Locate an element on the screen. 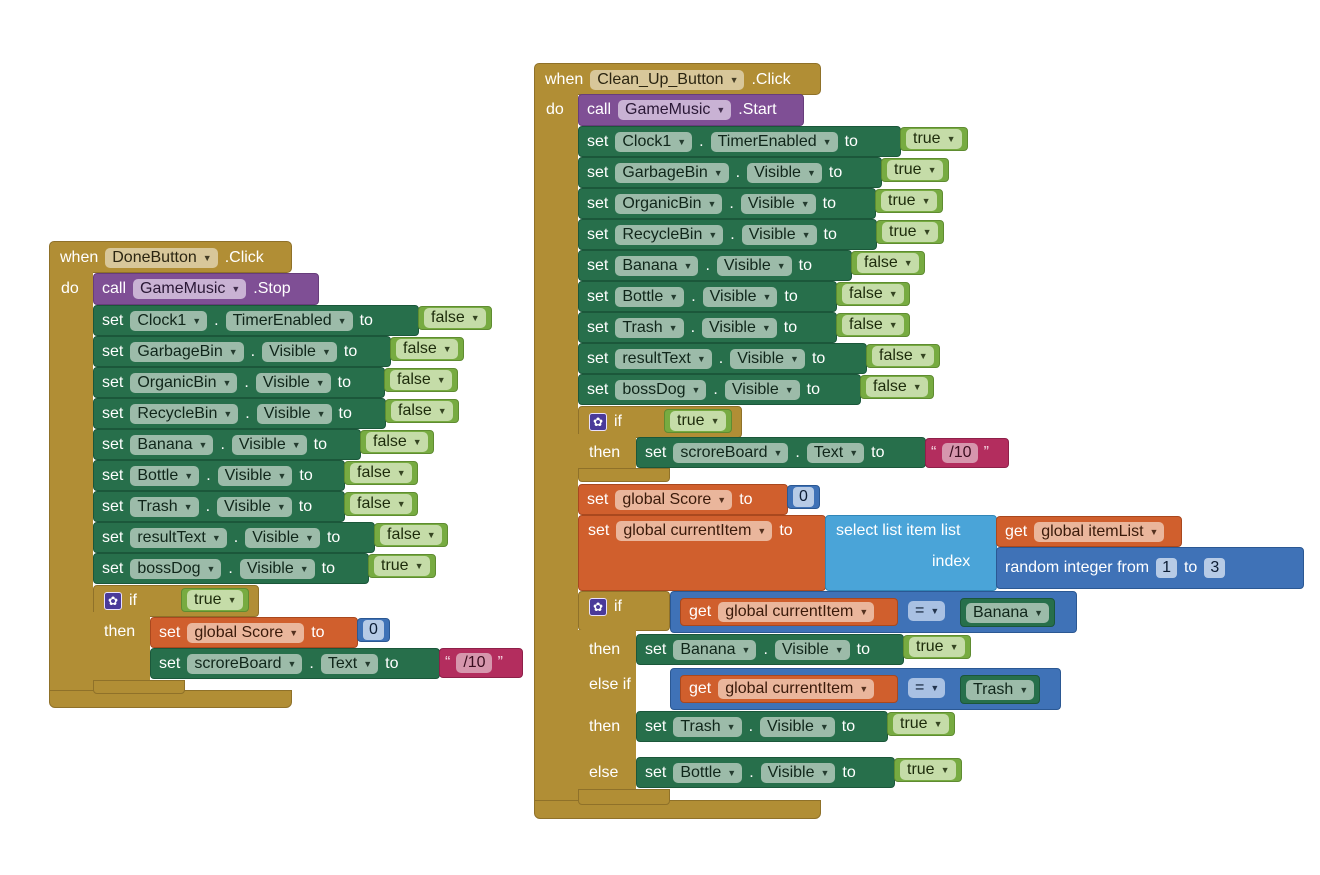  variable-dropdown: global itemList ▼ is located at coordinates (1099, 531).